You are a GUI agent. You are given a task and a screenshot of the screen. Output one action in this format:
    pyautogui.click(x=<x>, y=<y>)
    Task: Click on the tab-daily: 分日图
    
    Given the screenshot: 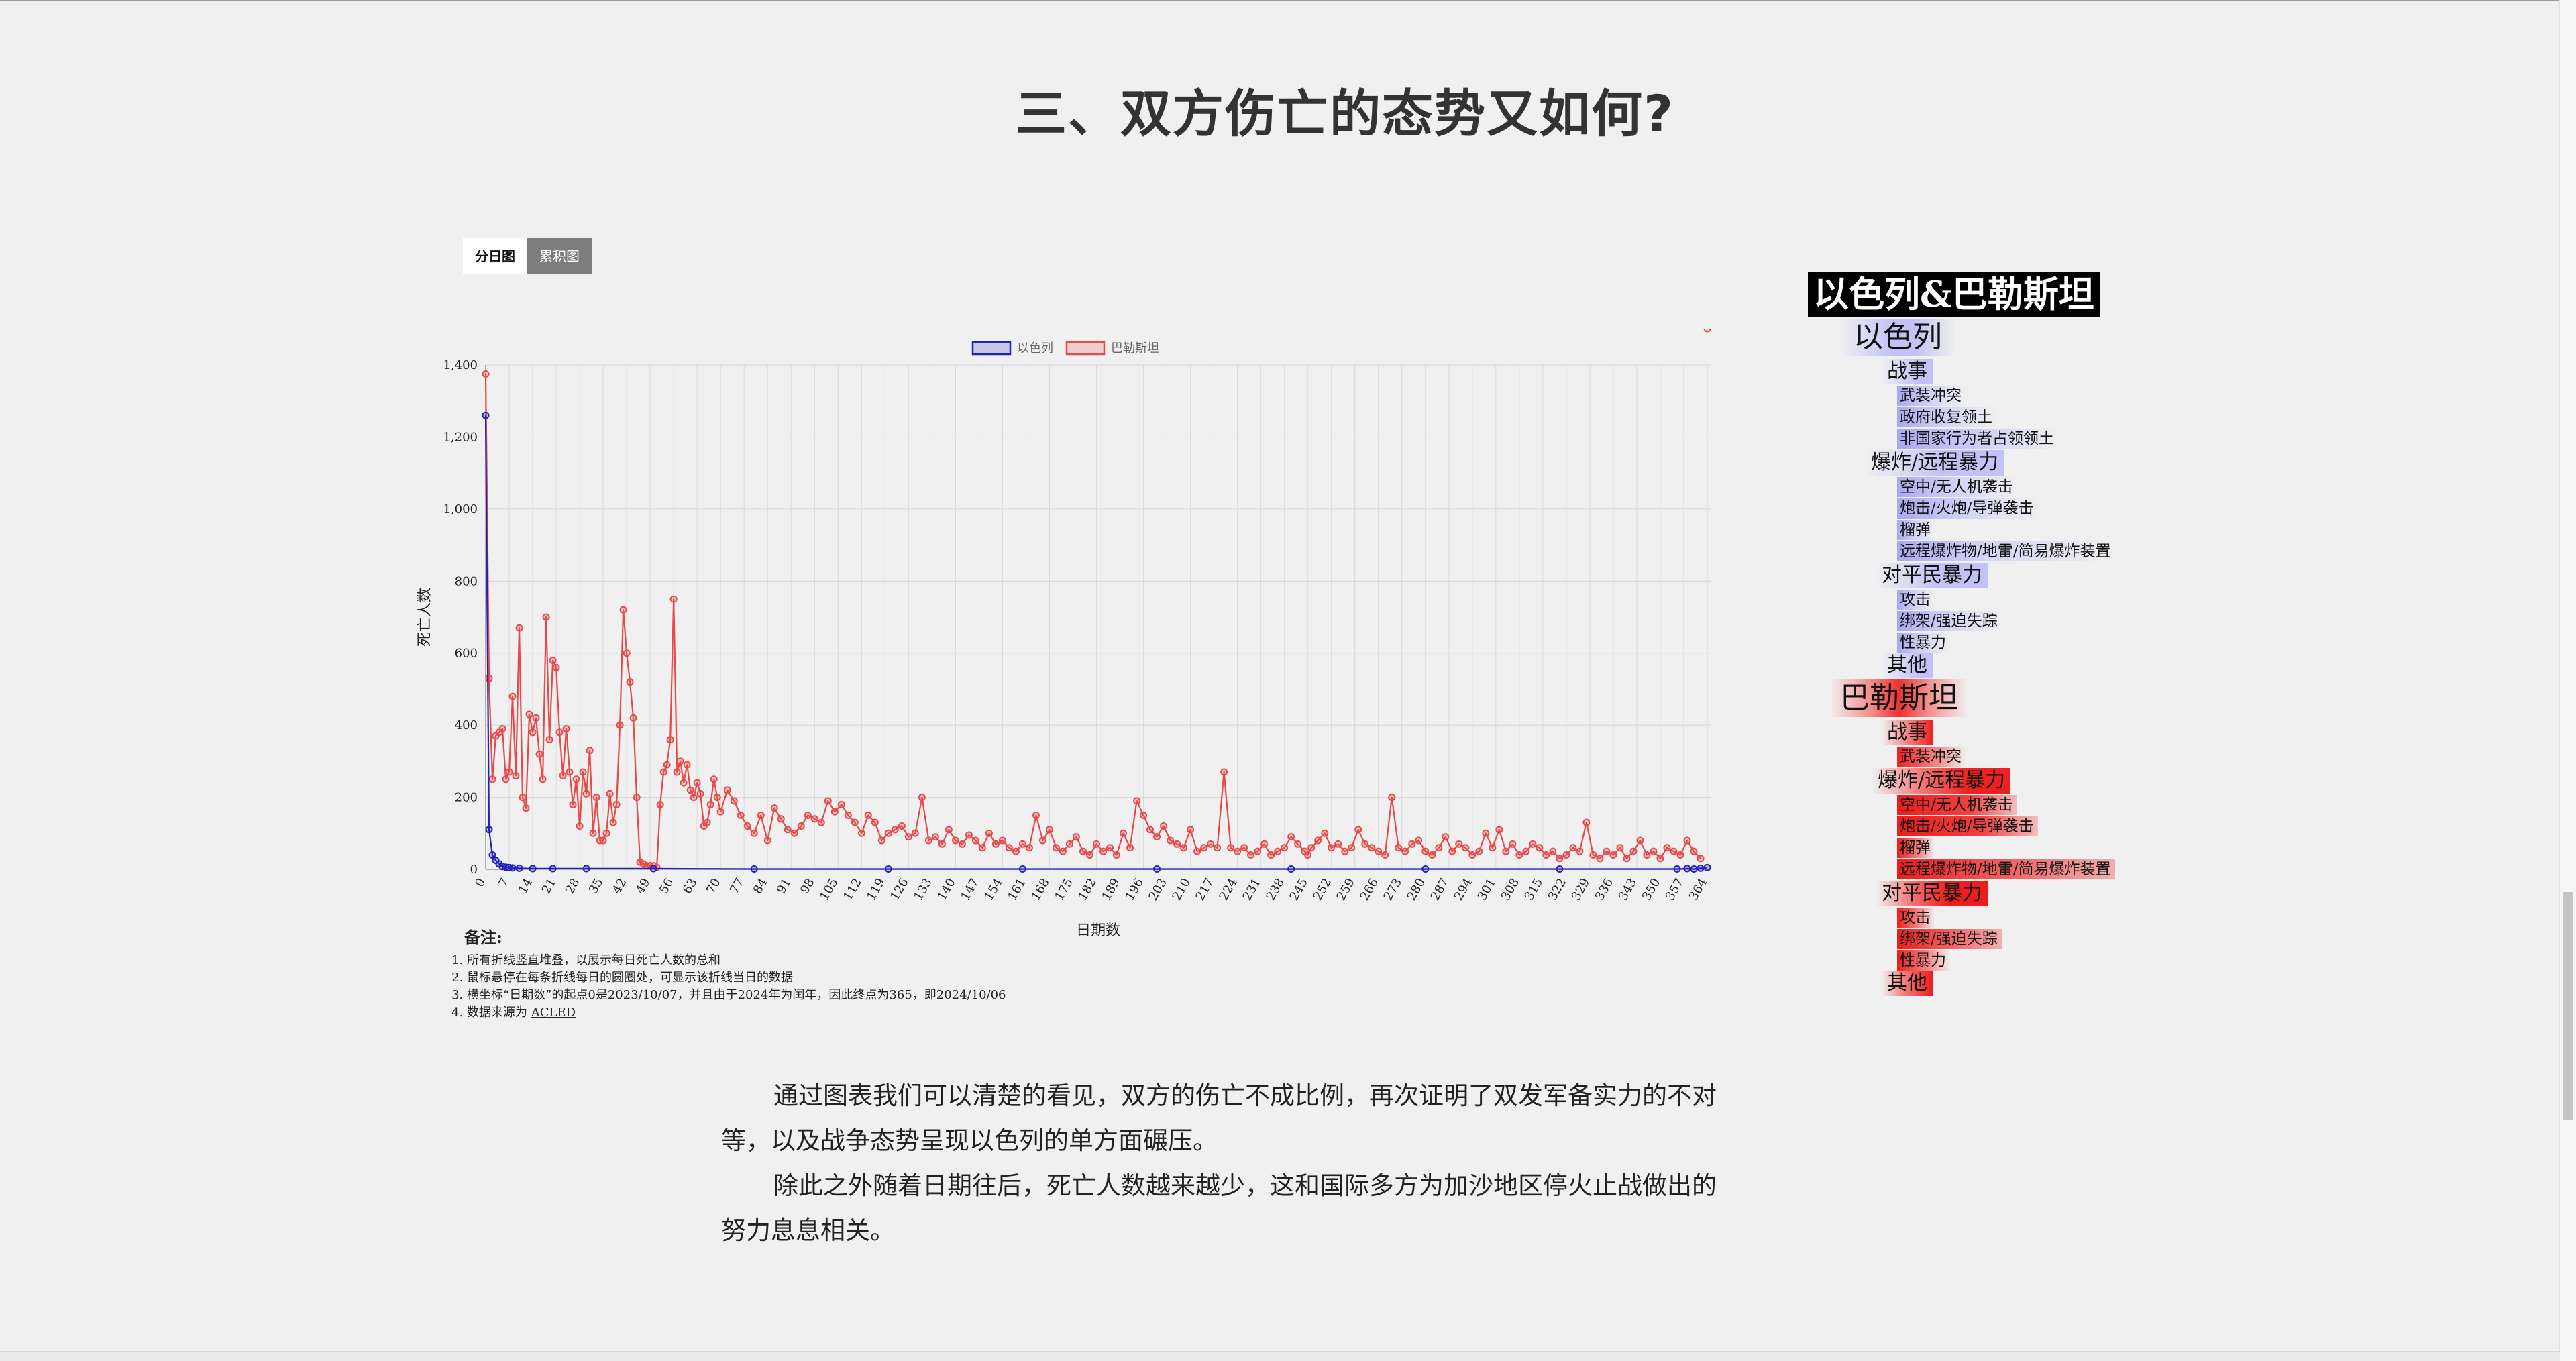 What is the action you would take?
    pyautogui.click(x=495, y=256)
    